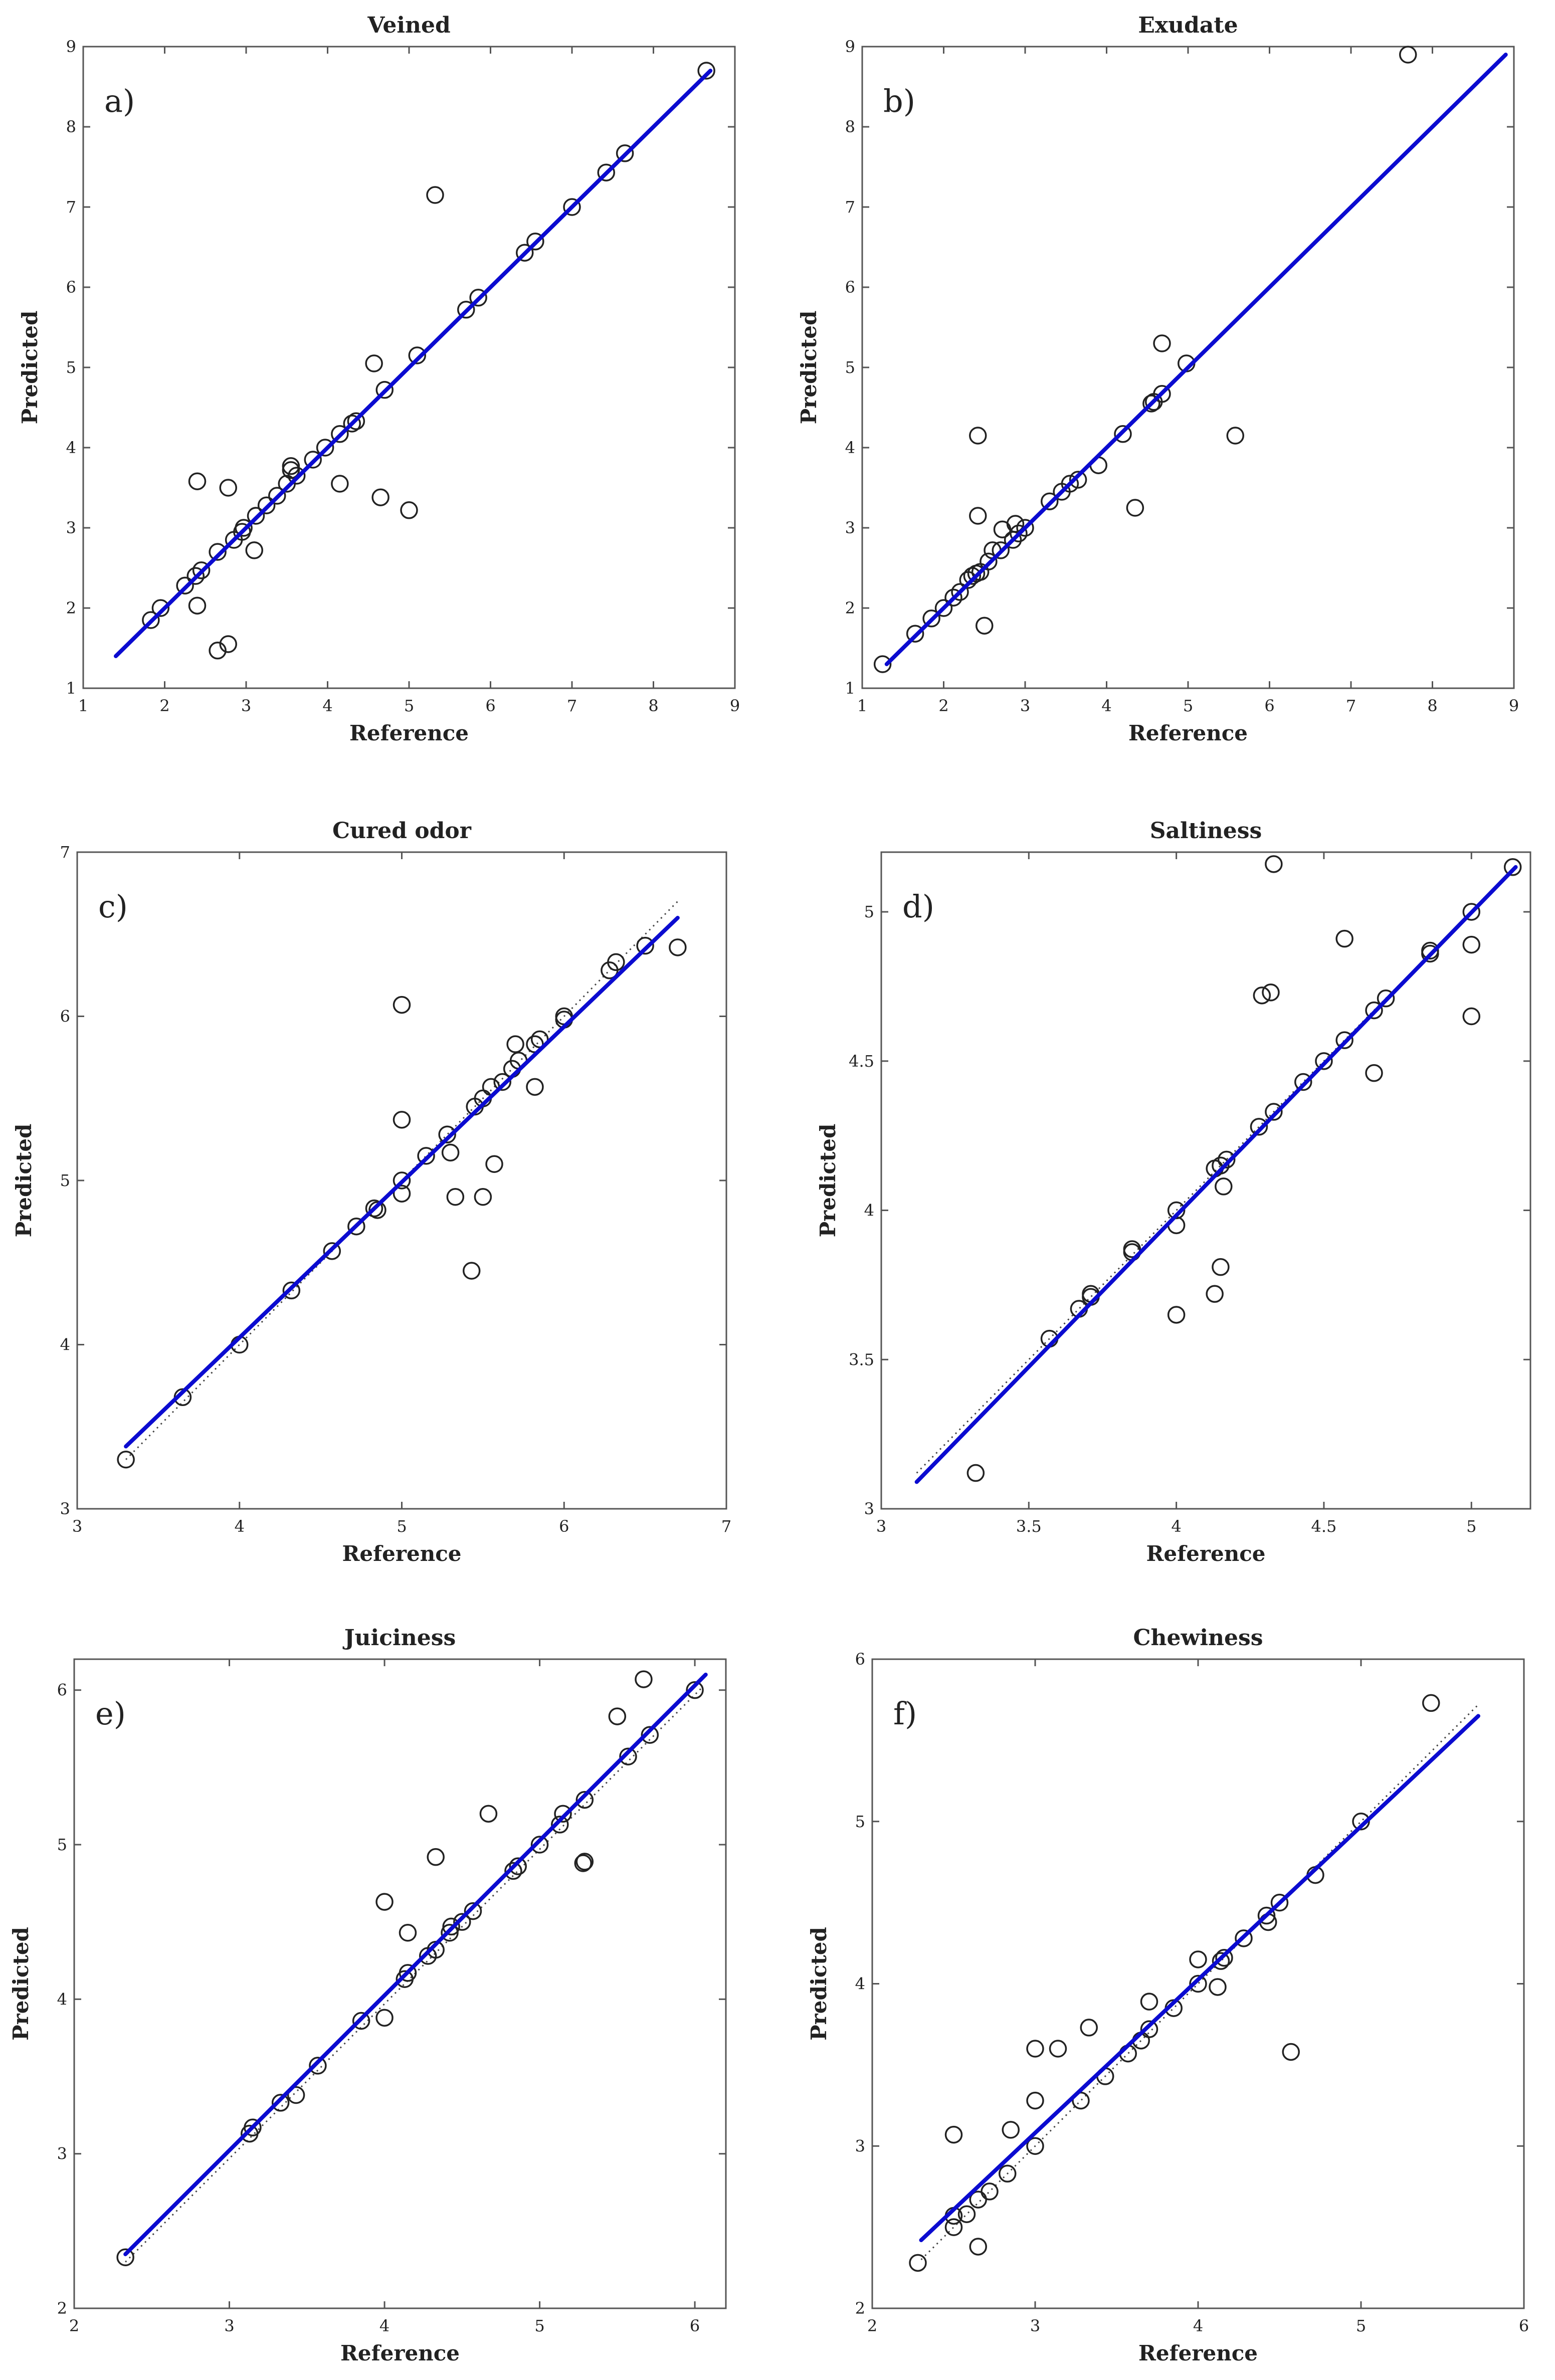  Describe the element at coordinates (899, 101) in the screenshot. I see `panel-label: b)` at that location.